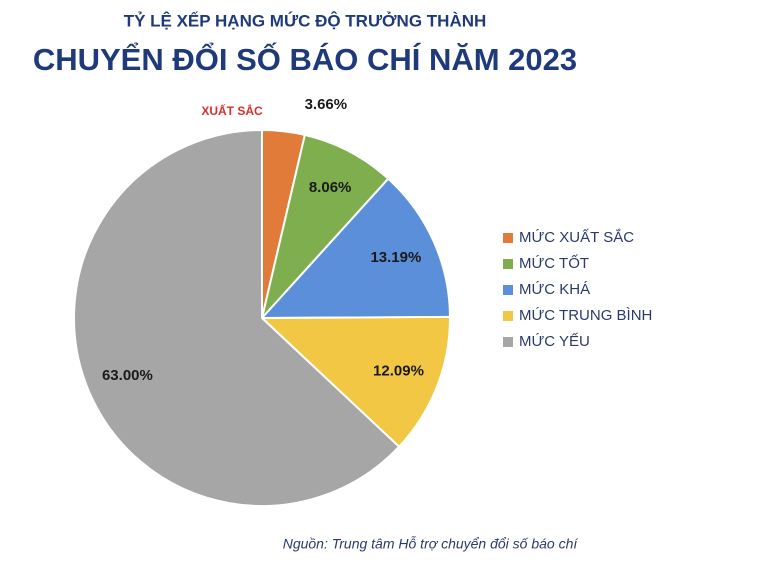 This screenshot has height=563, width=780. I want to click on legend-label: MỨC KHÁ, so click(554, 289).